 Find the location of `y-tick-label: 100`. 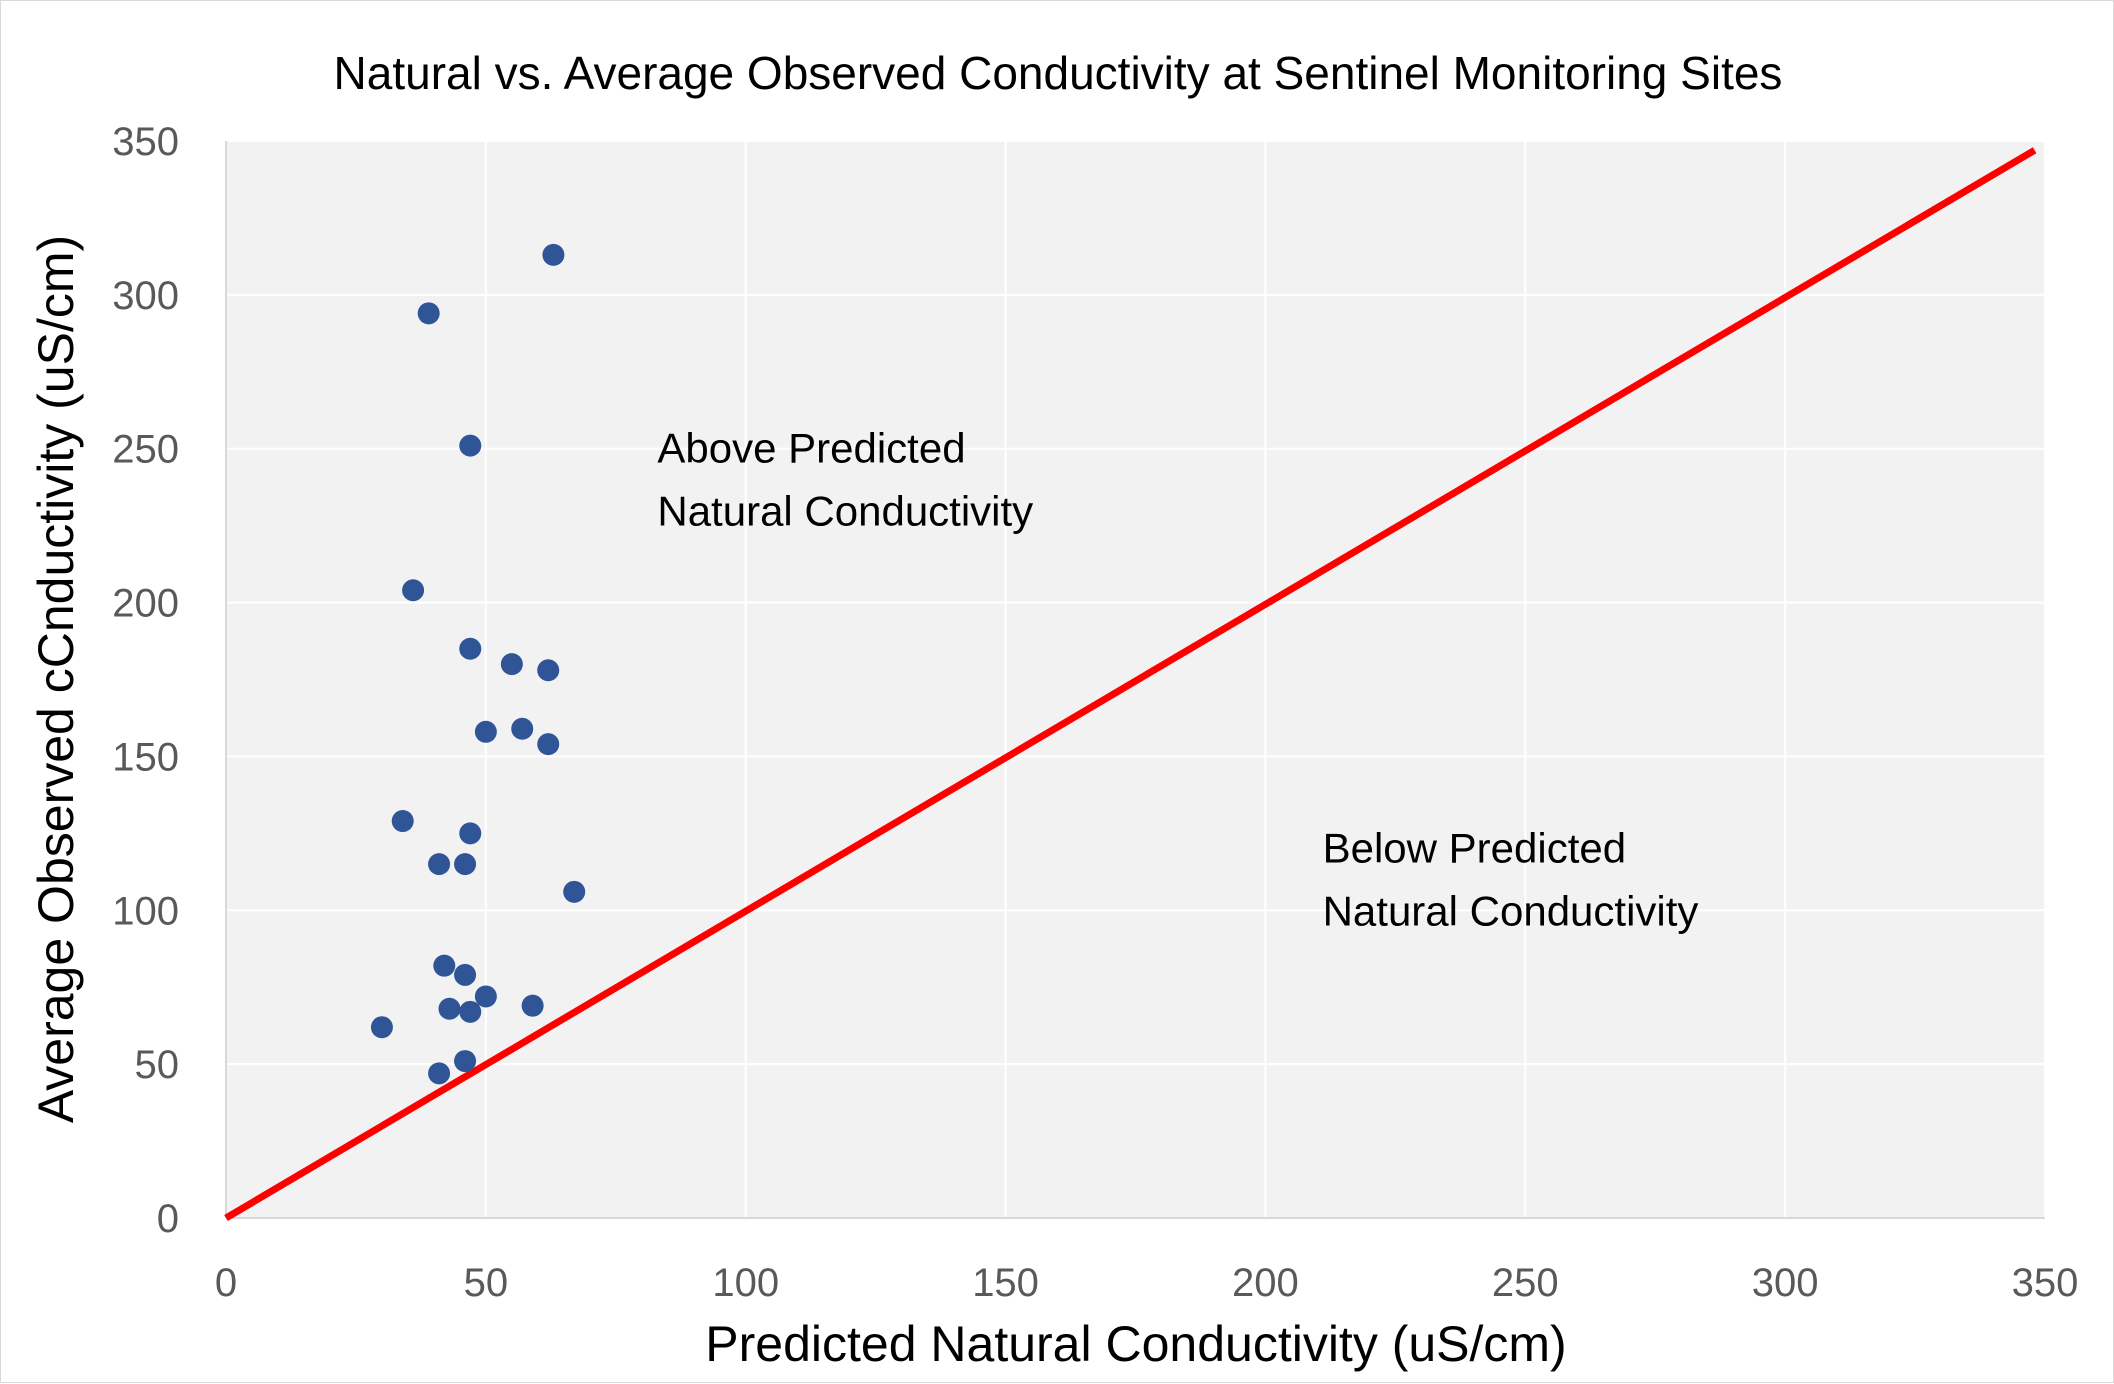

y-tick-label: 100 is located at coordinates (145, 911).